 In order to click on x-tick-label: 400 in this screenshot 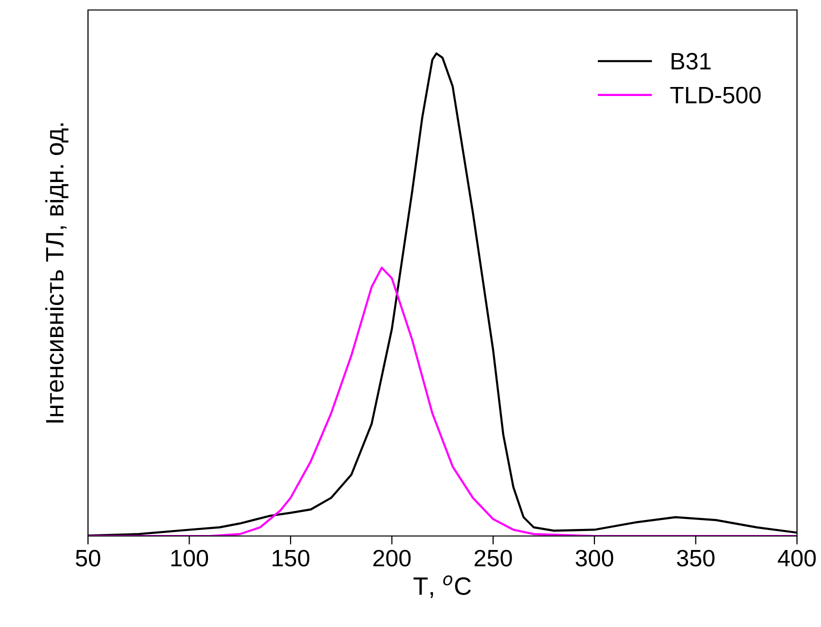, I will do `click(797, 558)`.